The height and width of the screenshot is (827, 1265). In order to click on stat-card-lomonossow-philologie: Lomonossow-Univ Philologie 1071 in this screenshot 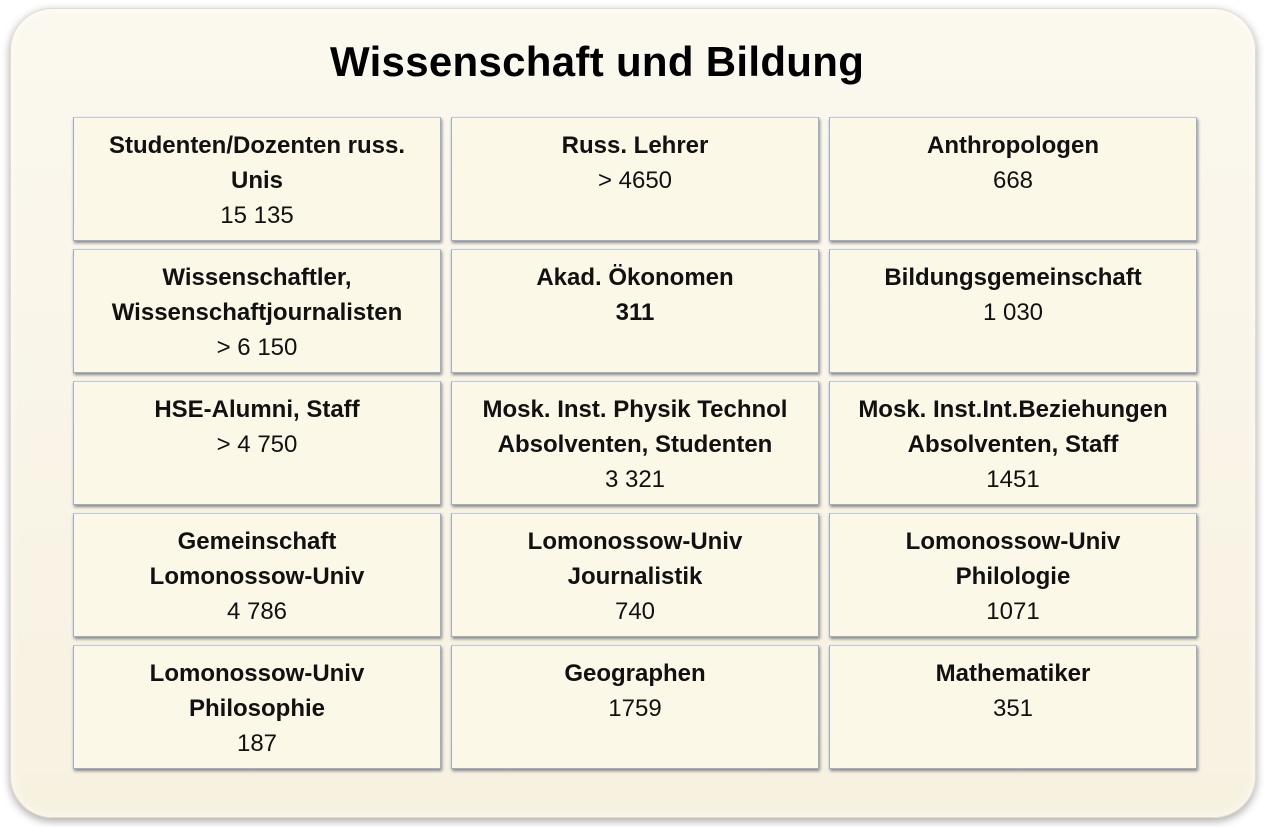, I will do `click(1013, 575)`.